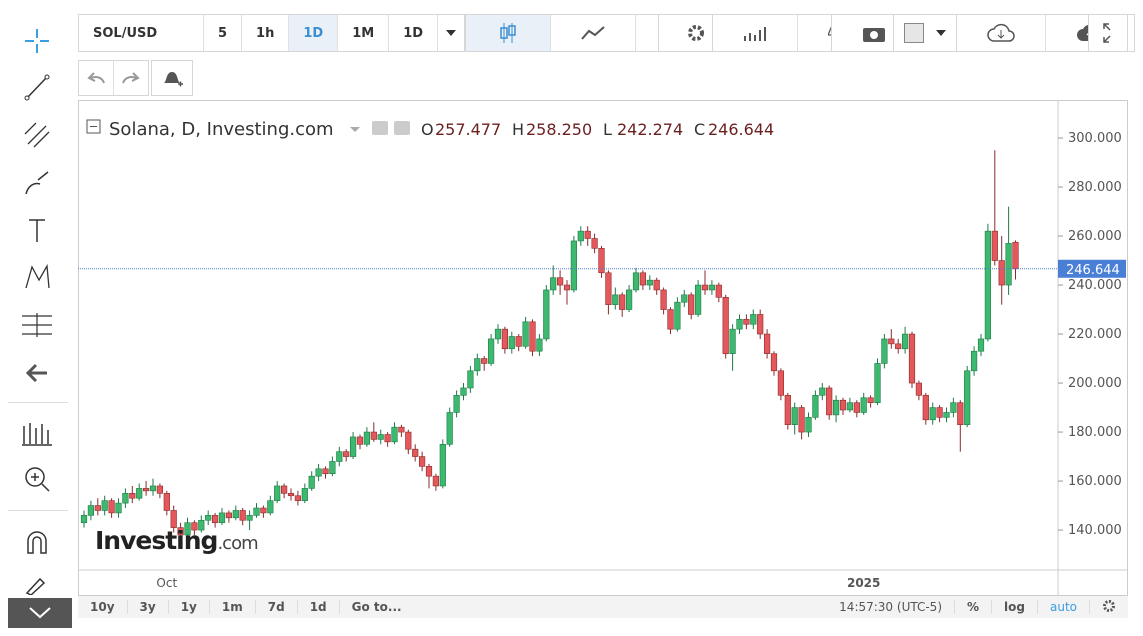  Describe the element at coordinates (40, 613) in the screenshot. I see `collapse-button` at that location.